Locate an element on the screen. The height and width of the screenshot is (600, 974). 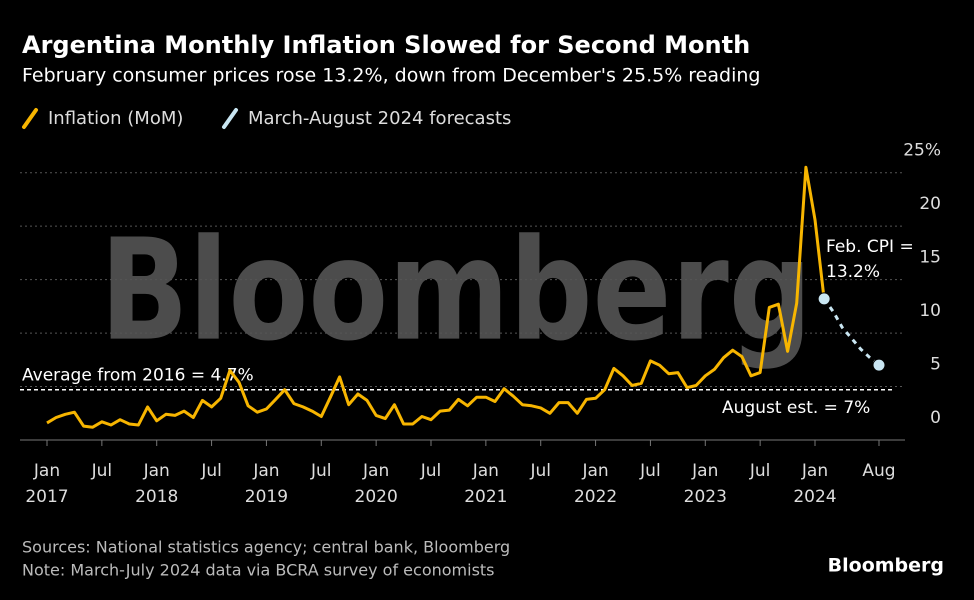
average-label: Average from 2016 = 4.7% is located at coordinates (138, 376).